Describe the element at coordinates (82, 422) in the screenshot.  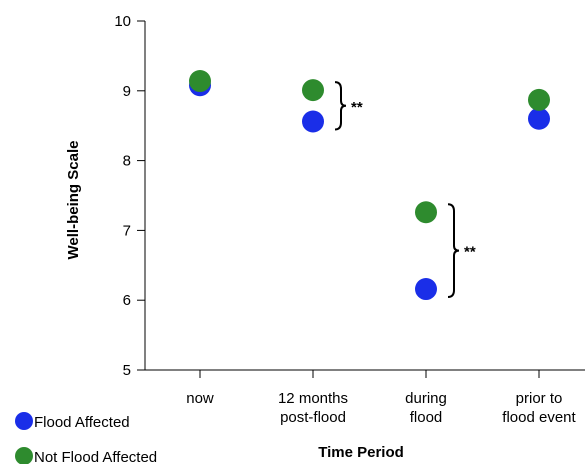
I see `legend-label: Flood Affected` at that location.